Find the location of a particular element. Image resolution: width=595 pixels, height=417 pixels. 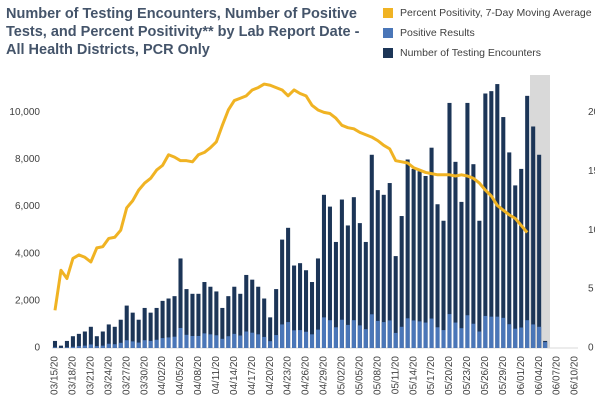

y-tick-label: 10,000 is located at coordinates (24, 112).